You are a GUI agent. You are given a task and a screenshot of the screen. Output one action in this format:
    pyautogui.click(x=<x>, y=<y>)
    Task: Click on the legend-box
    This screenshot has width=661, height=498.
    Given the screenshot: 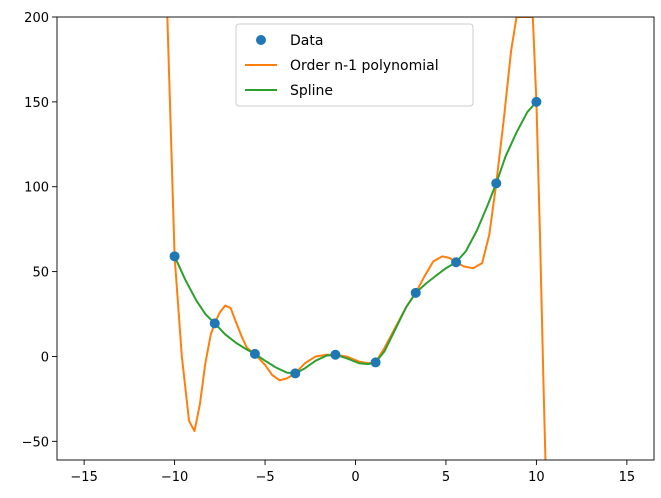 What is the action you would take?
    pyautogui.click(x=354, y=65)
    